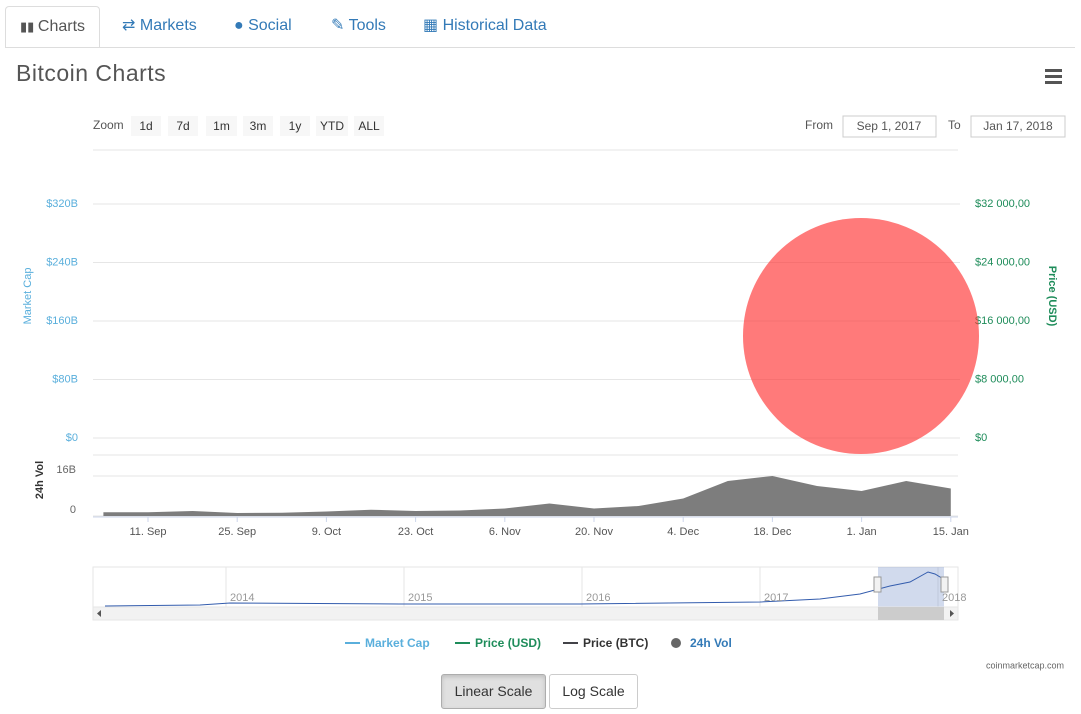 The height and width of the screenshot is (714, 1081). I want to click on y2-tick-label: $32 000,00, so click(1002, 204).